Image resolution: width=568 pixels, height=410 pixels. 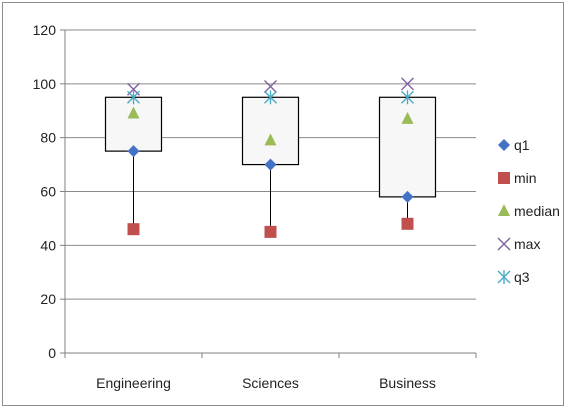 I want to click on legend-label-q3: q3, so click(x=522, y=277).